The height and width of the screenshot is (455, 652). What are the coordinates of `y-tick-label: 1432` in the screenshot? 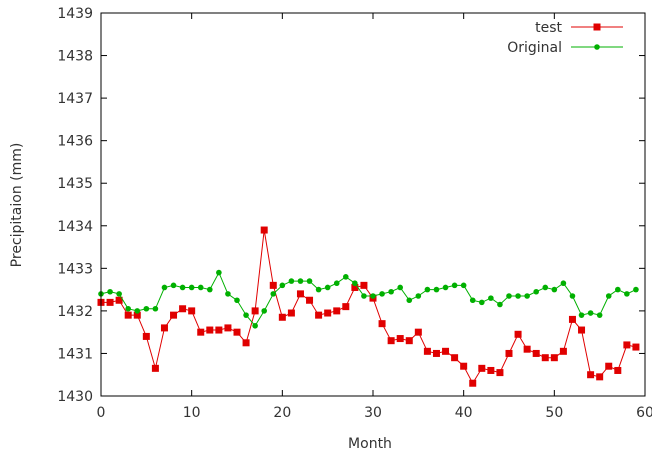 It's located at (75, 312).